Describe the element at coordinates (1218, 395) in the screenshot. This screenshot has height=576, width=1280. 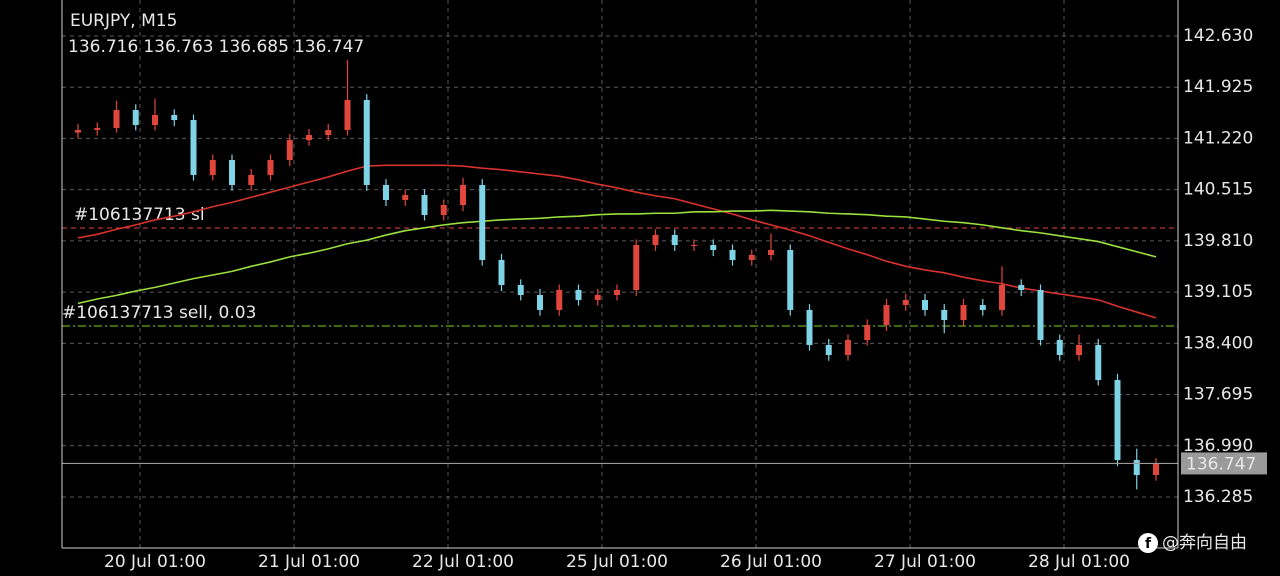
I see `y-tick-label: 137.695` at that location.